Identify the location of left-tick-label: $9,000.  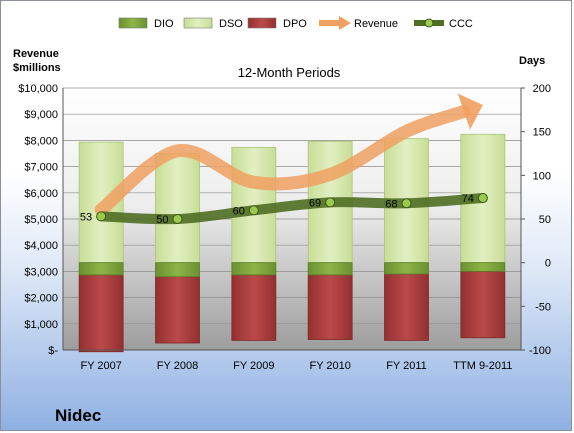
(41, 115).